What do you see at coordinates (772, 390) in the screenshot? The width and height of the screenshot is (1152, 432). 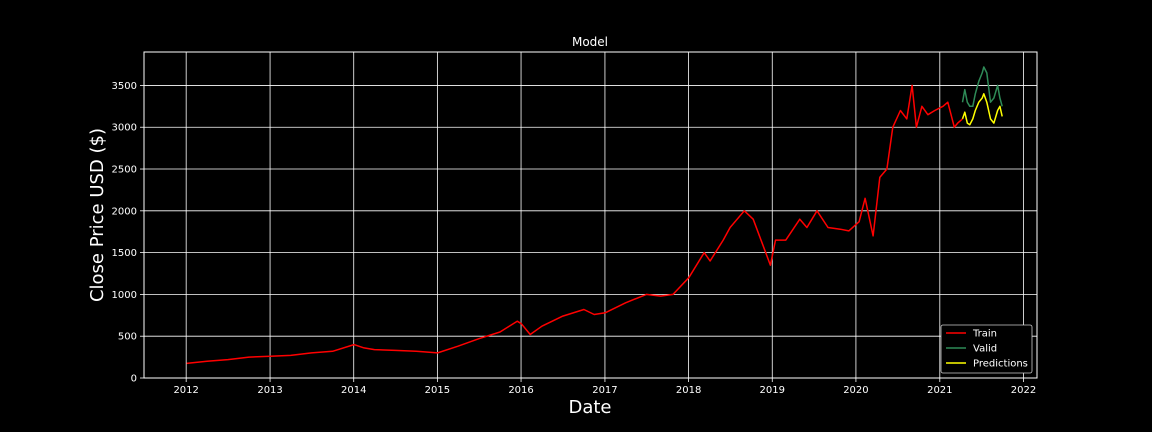 I see `x-tick-label: 2019` at bounding box center [772, 390].